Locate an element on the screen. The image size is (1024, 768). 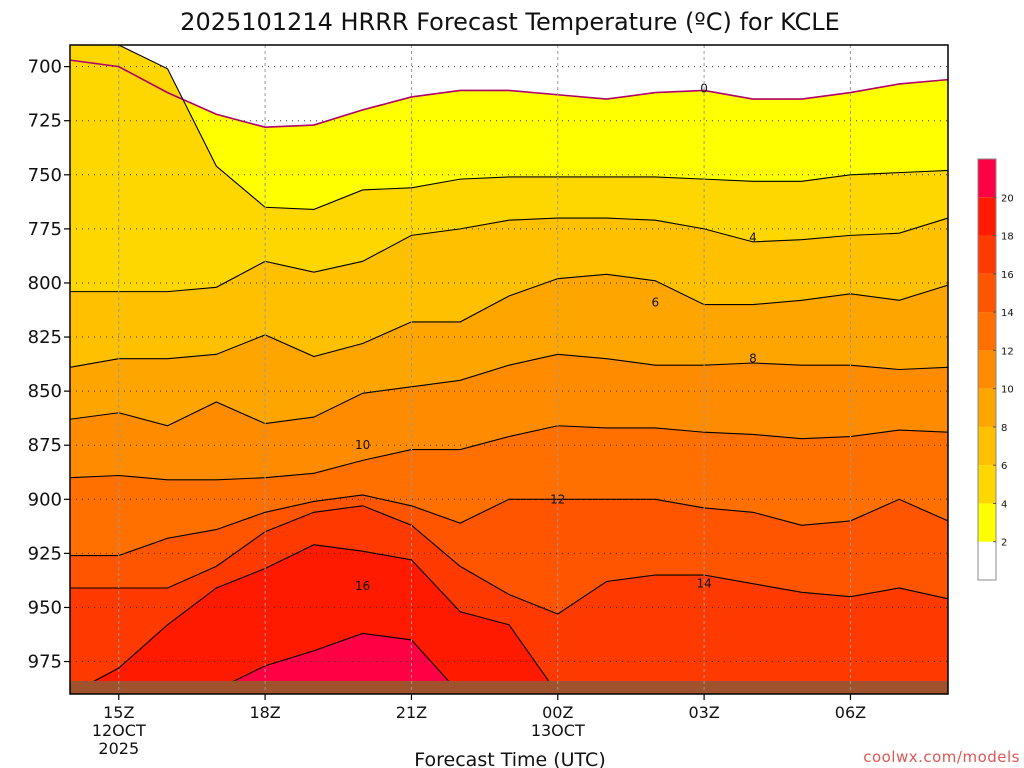
colorbar-label-20: 20 is located at coordinates (1007, 198).